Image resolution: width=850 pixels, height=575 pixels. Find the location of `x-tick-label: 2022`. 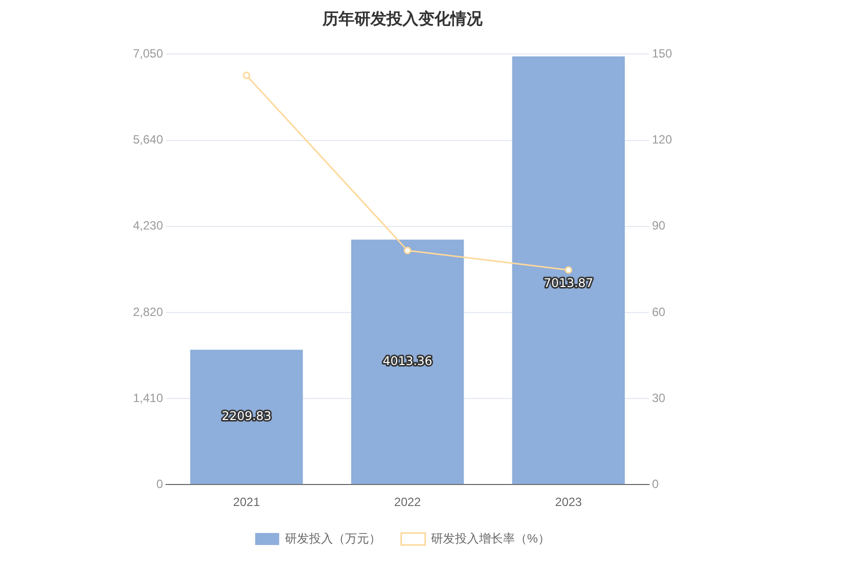

x-tick-label: 2022 is located at coordinates (408, 502).